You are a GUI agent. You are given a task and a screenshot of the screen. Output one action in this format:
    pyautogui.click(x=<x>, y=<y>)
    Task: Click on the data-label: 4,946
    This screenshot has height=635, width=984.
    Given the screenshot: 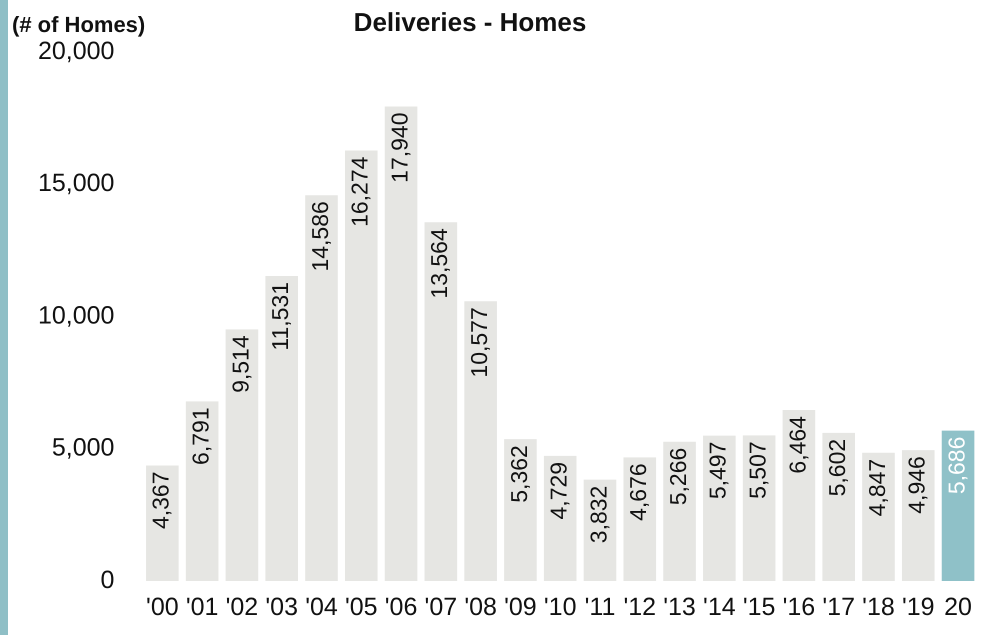 What is the action you would take?
    pyautogui.click(x=917, y=485)
    